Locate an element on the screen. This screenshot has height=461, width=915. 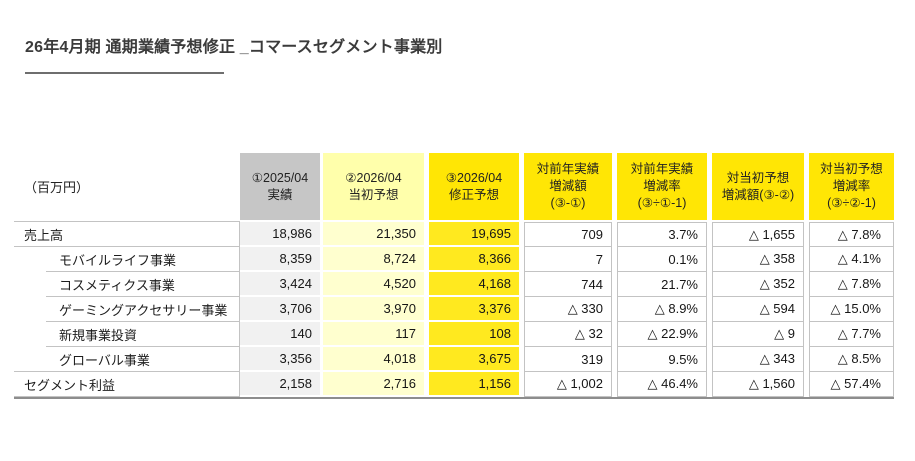
cell-fy2025-actual: 3,706 is located at coordinates (280, 309).